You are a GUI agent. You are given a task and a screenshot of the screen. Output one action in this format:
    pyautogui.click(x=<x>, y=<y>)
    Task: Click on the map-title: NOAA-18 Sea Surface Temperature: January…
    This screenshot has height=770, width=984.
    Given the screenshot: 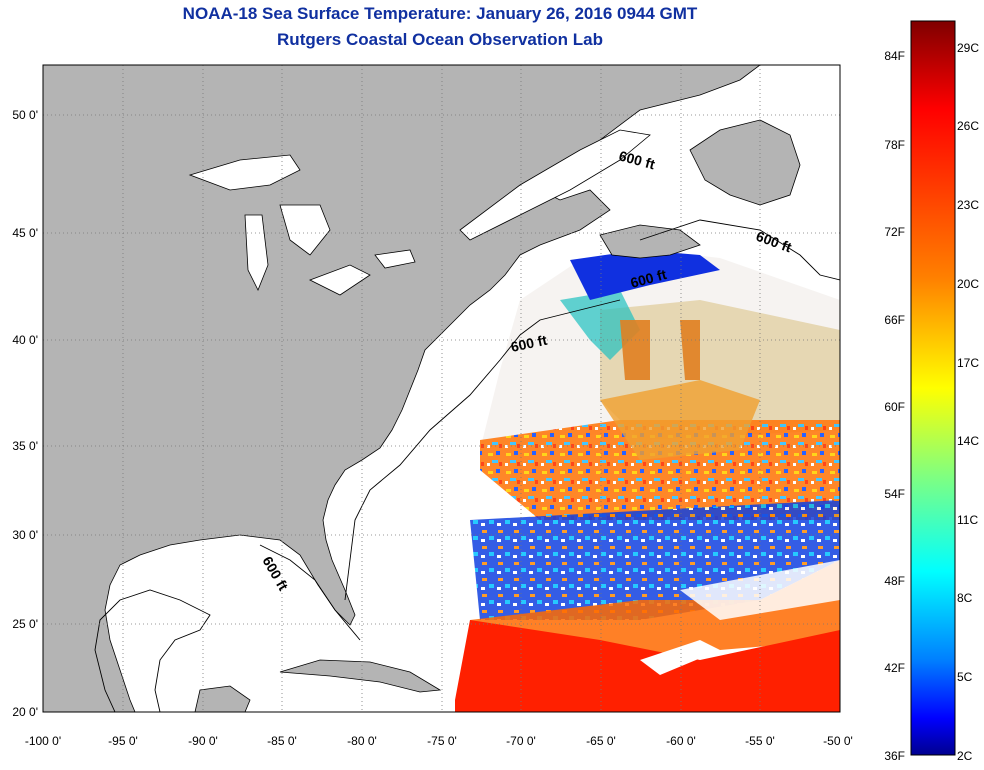 What is the action you would take?
    pyautogui.click(x=440, y=13)
    